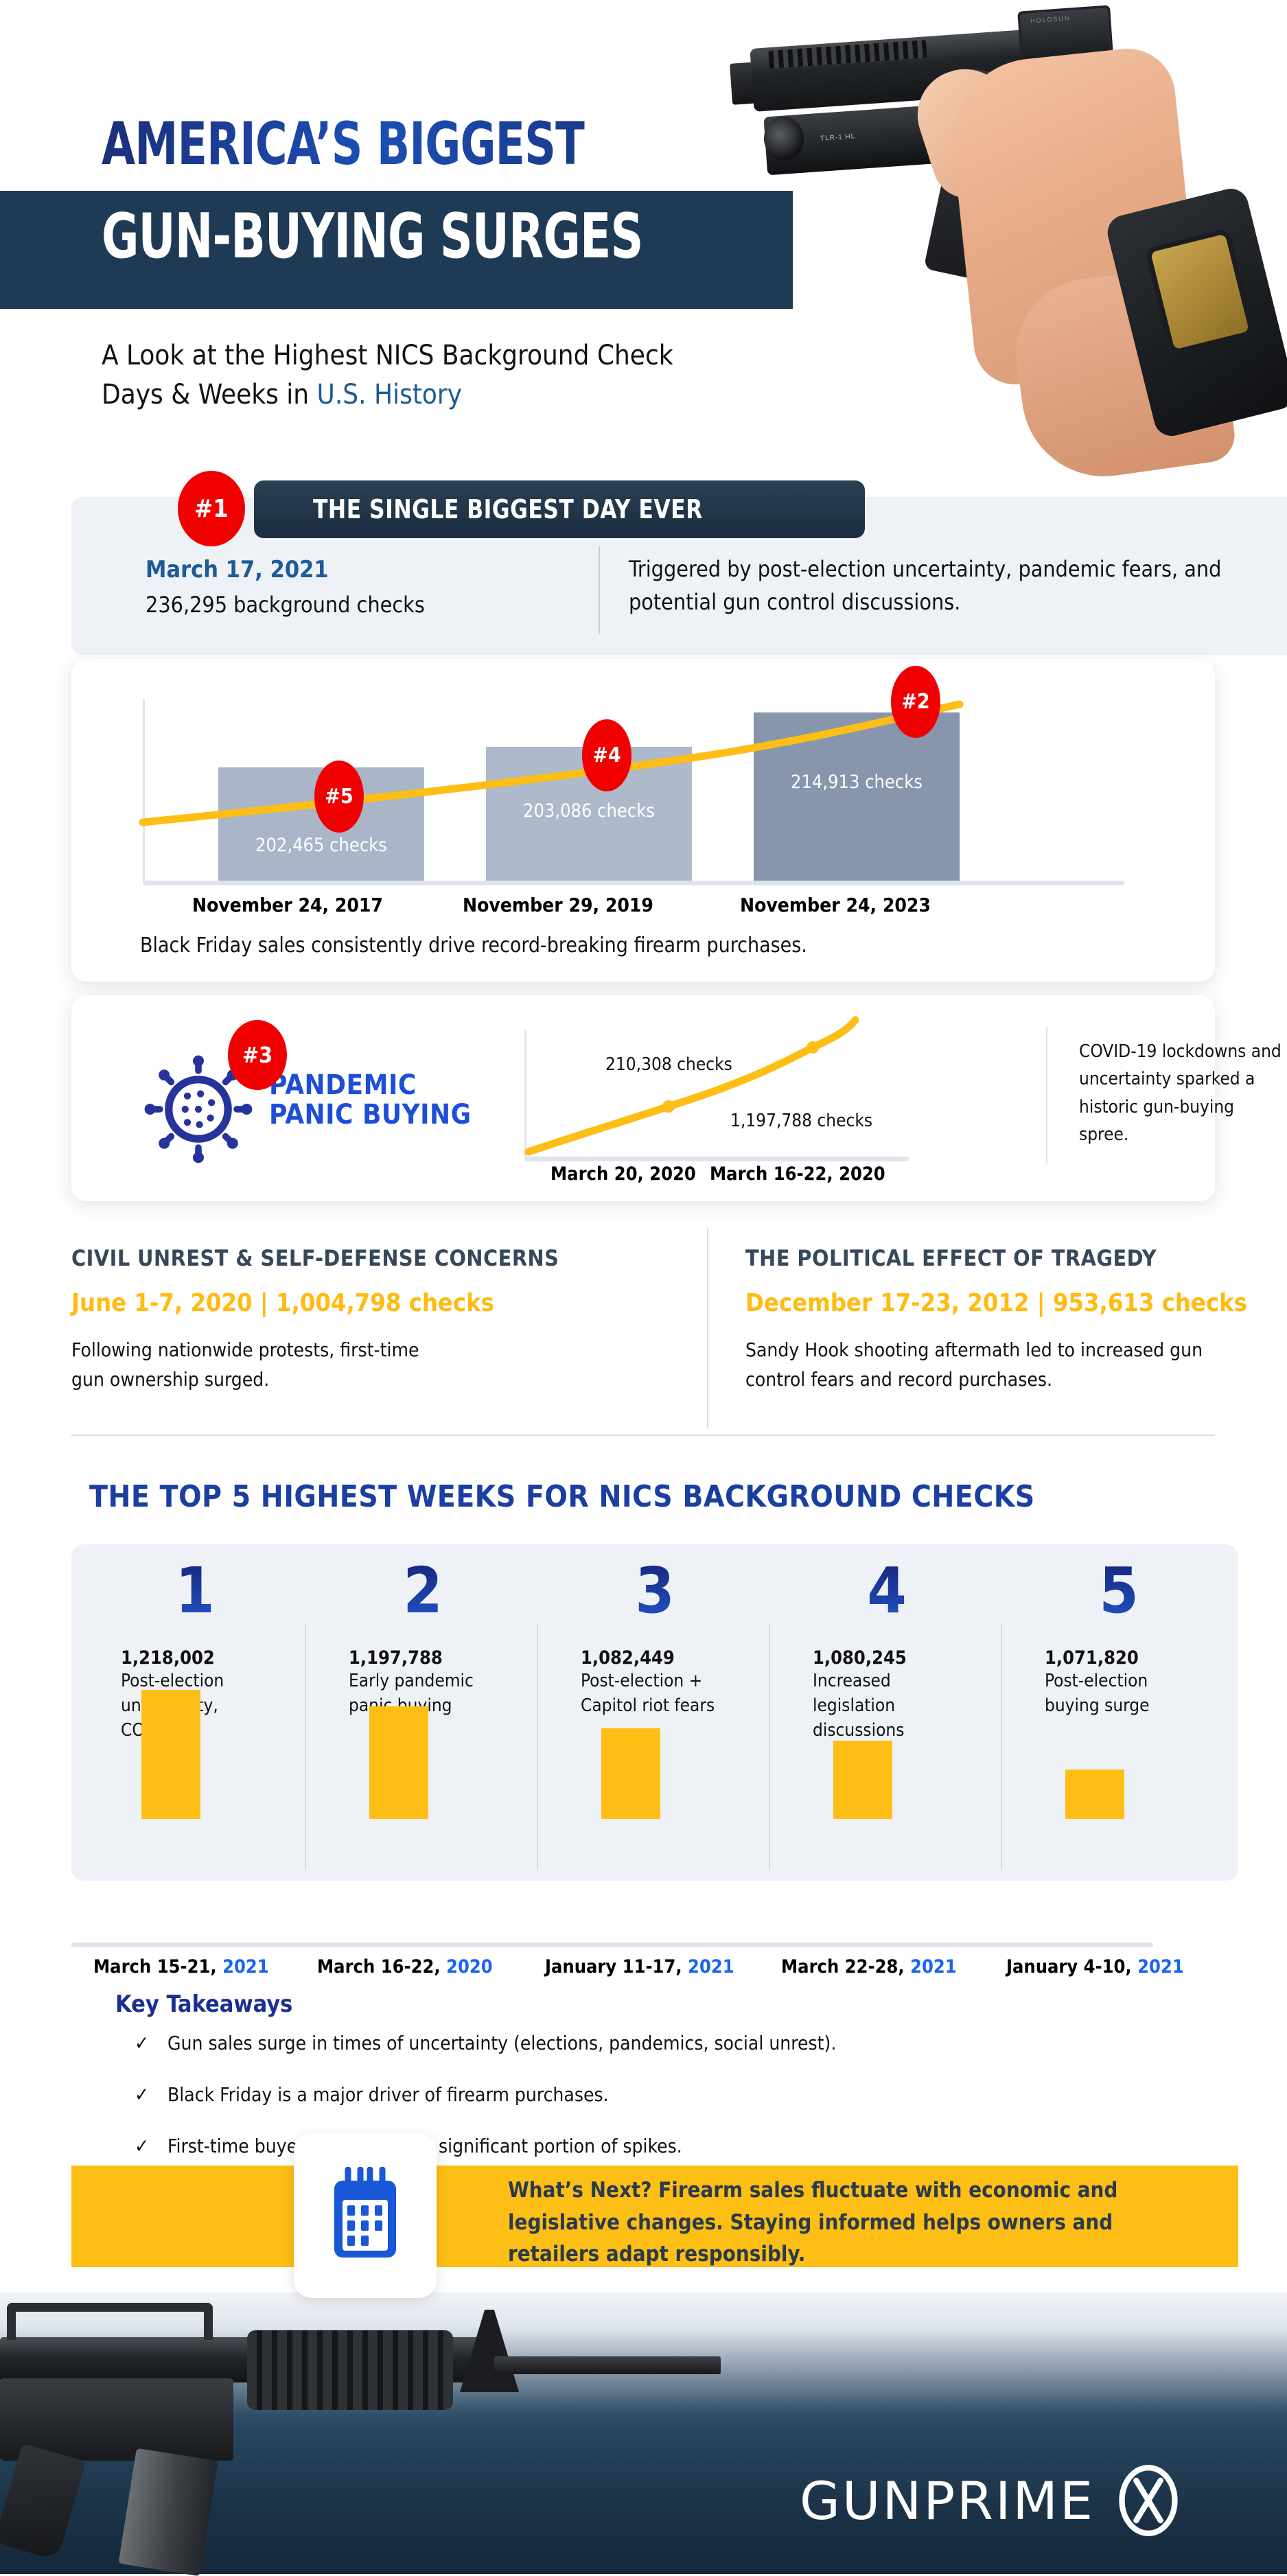 This screenshot has height=2576, width=1287. Describe the element at coordinates (648, 1694) in the screenshot. I see `top5-desc-3: Post-election + Capitol riot fears` at that location.